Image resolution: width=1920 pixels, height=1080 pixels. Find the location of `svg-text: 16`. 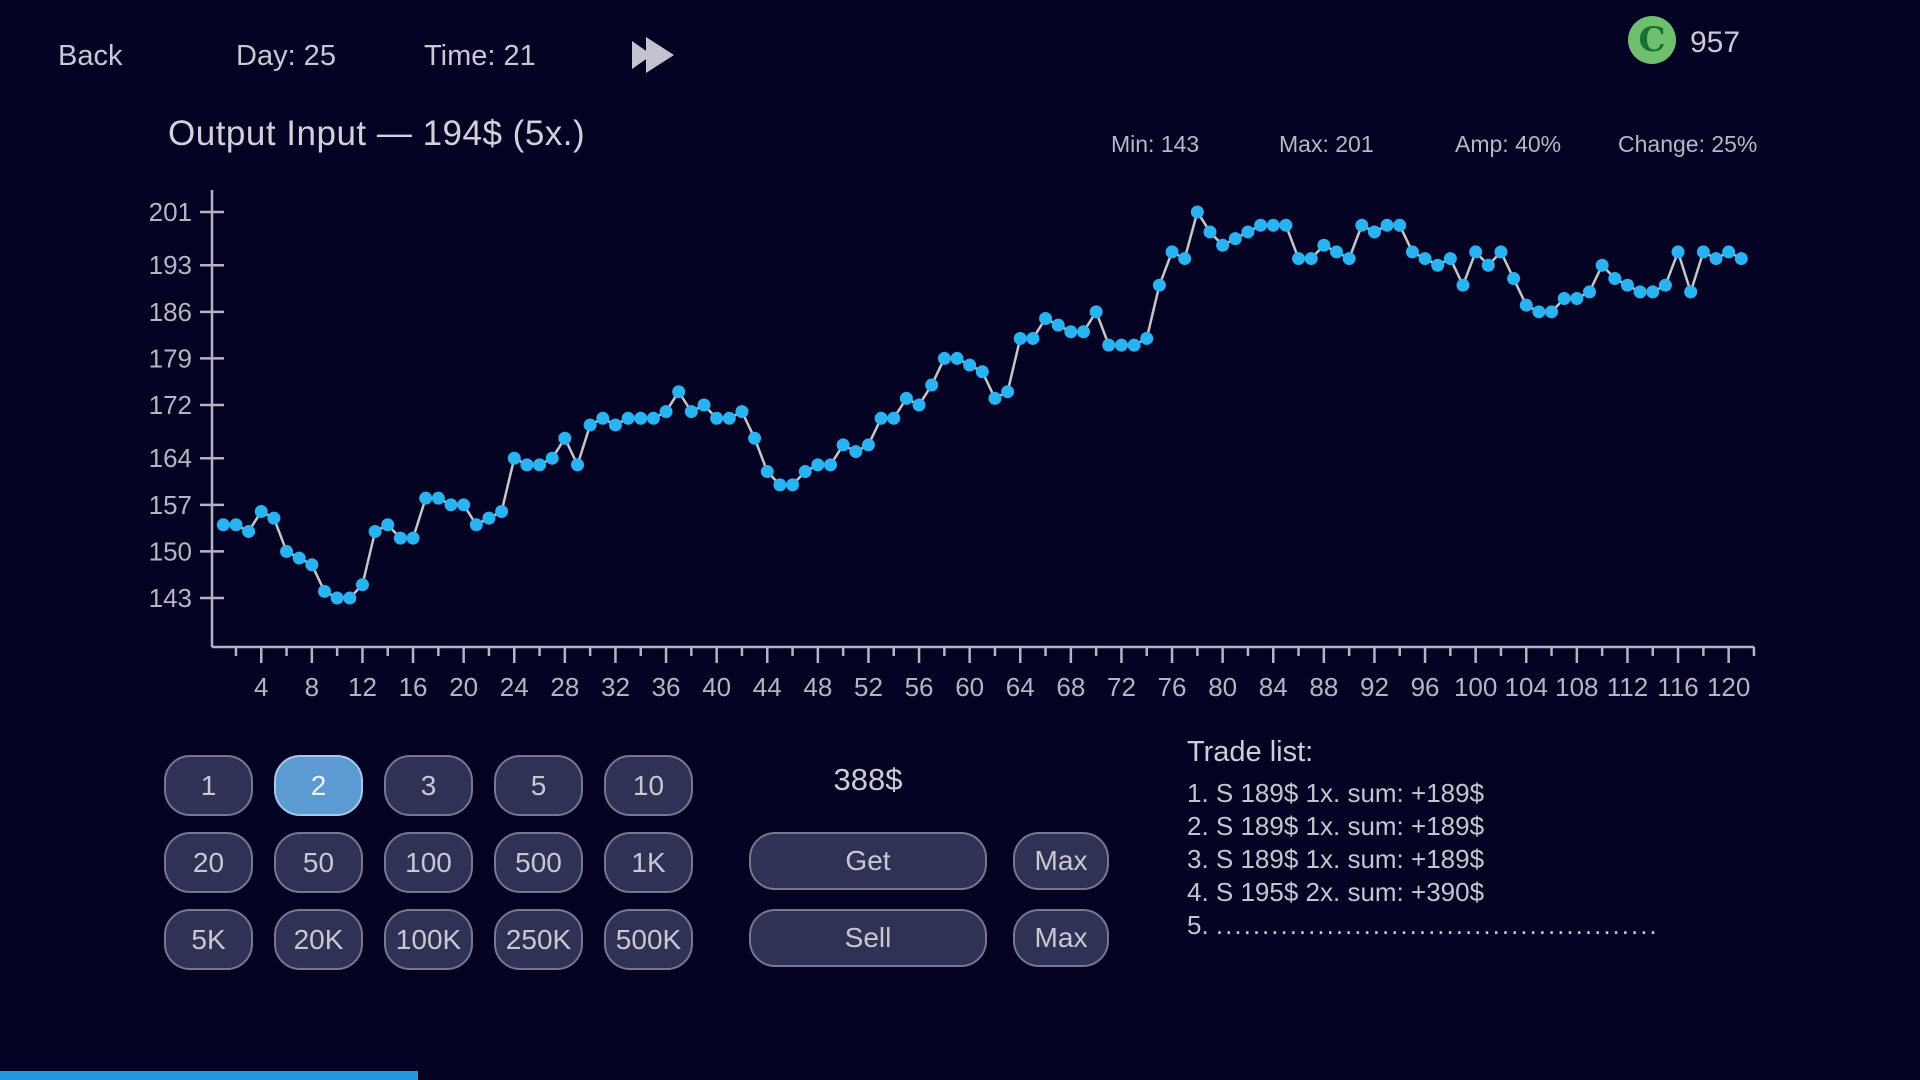

svg-text: 16 is located at coordinates (413, 687).